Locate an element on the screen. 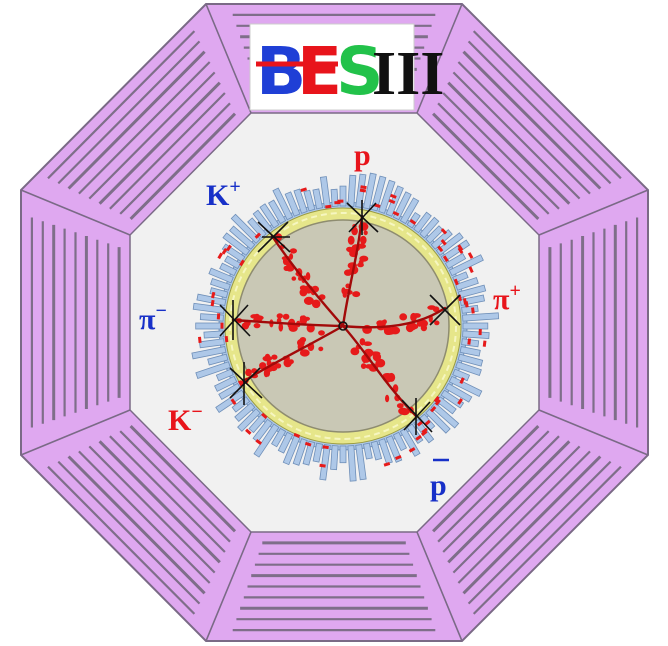 This screenshot has height=646, width=668. charged-tracks is located at coordinates (339, 316).